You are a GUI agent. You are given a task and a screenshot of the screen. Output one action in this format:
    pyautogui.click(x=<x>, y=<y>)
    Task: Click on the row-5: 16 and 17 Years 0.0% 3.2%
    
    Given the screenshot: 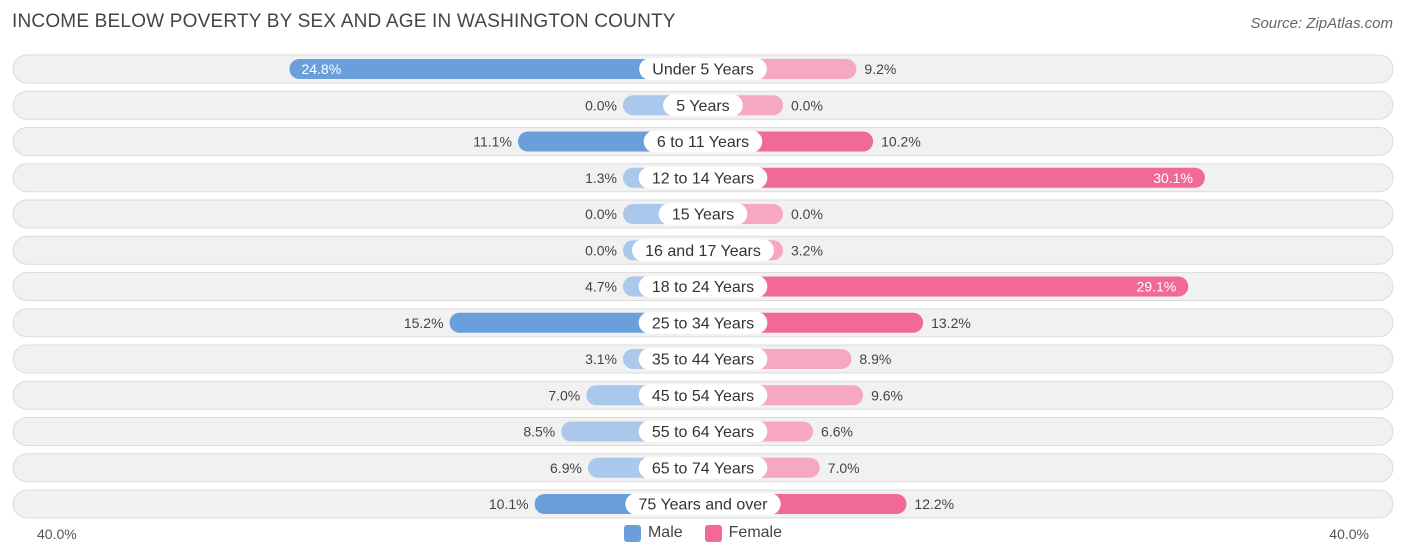 What is the action you would take?
    pyautogui.click(x=703, y=250)
    